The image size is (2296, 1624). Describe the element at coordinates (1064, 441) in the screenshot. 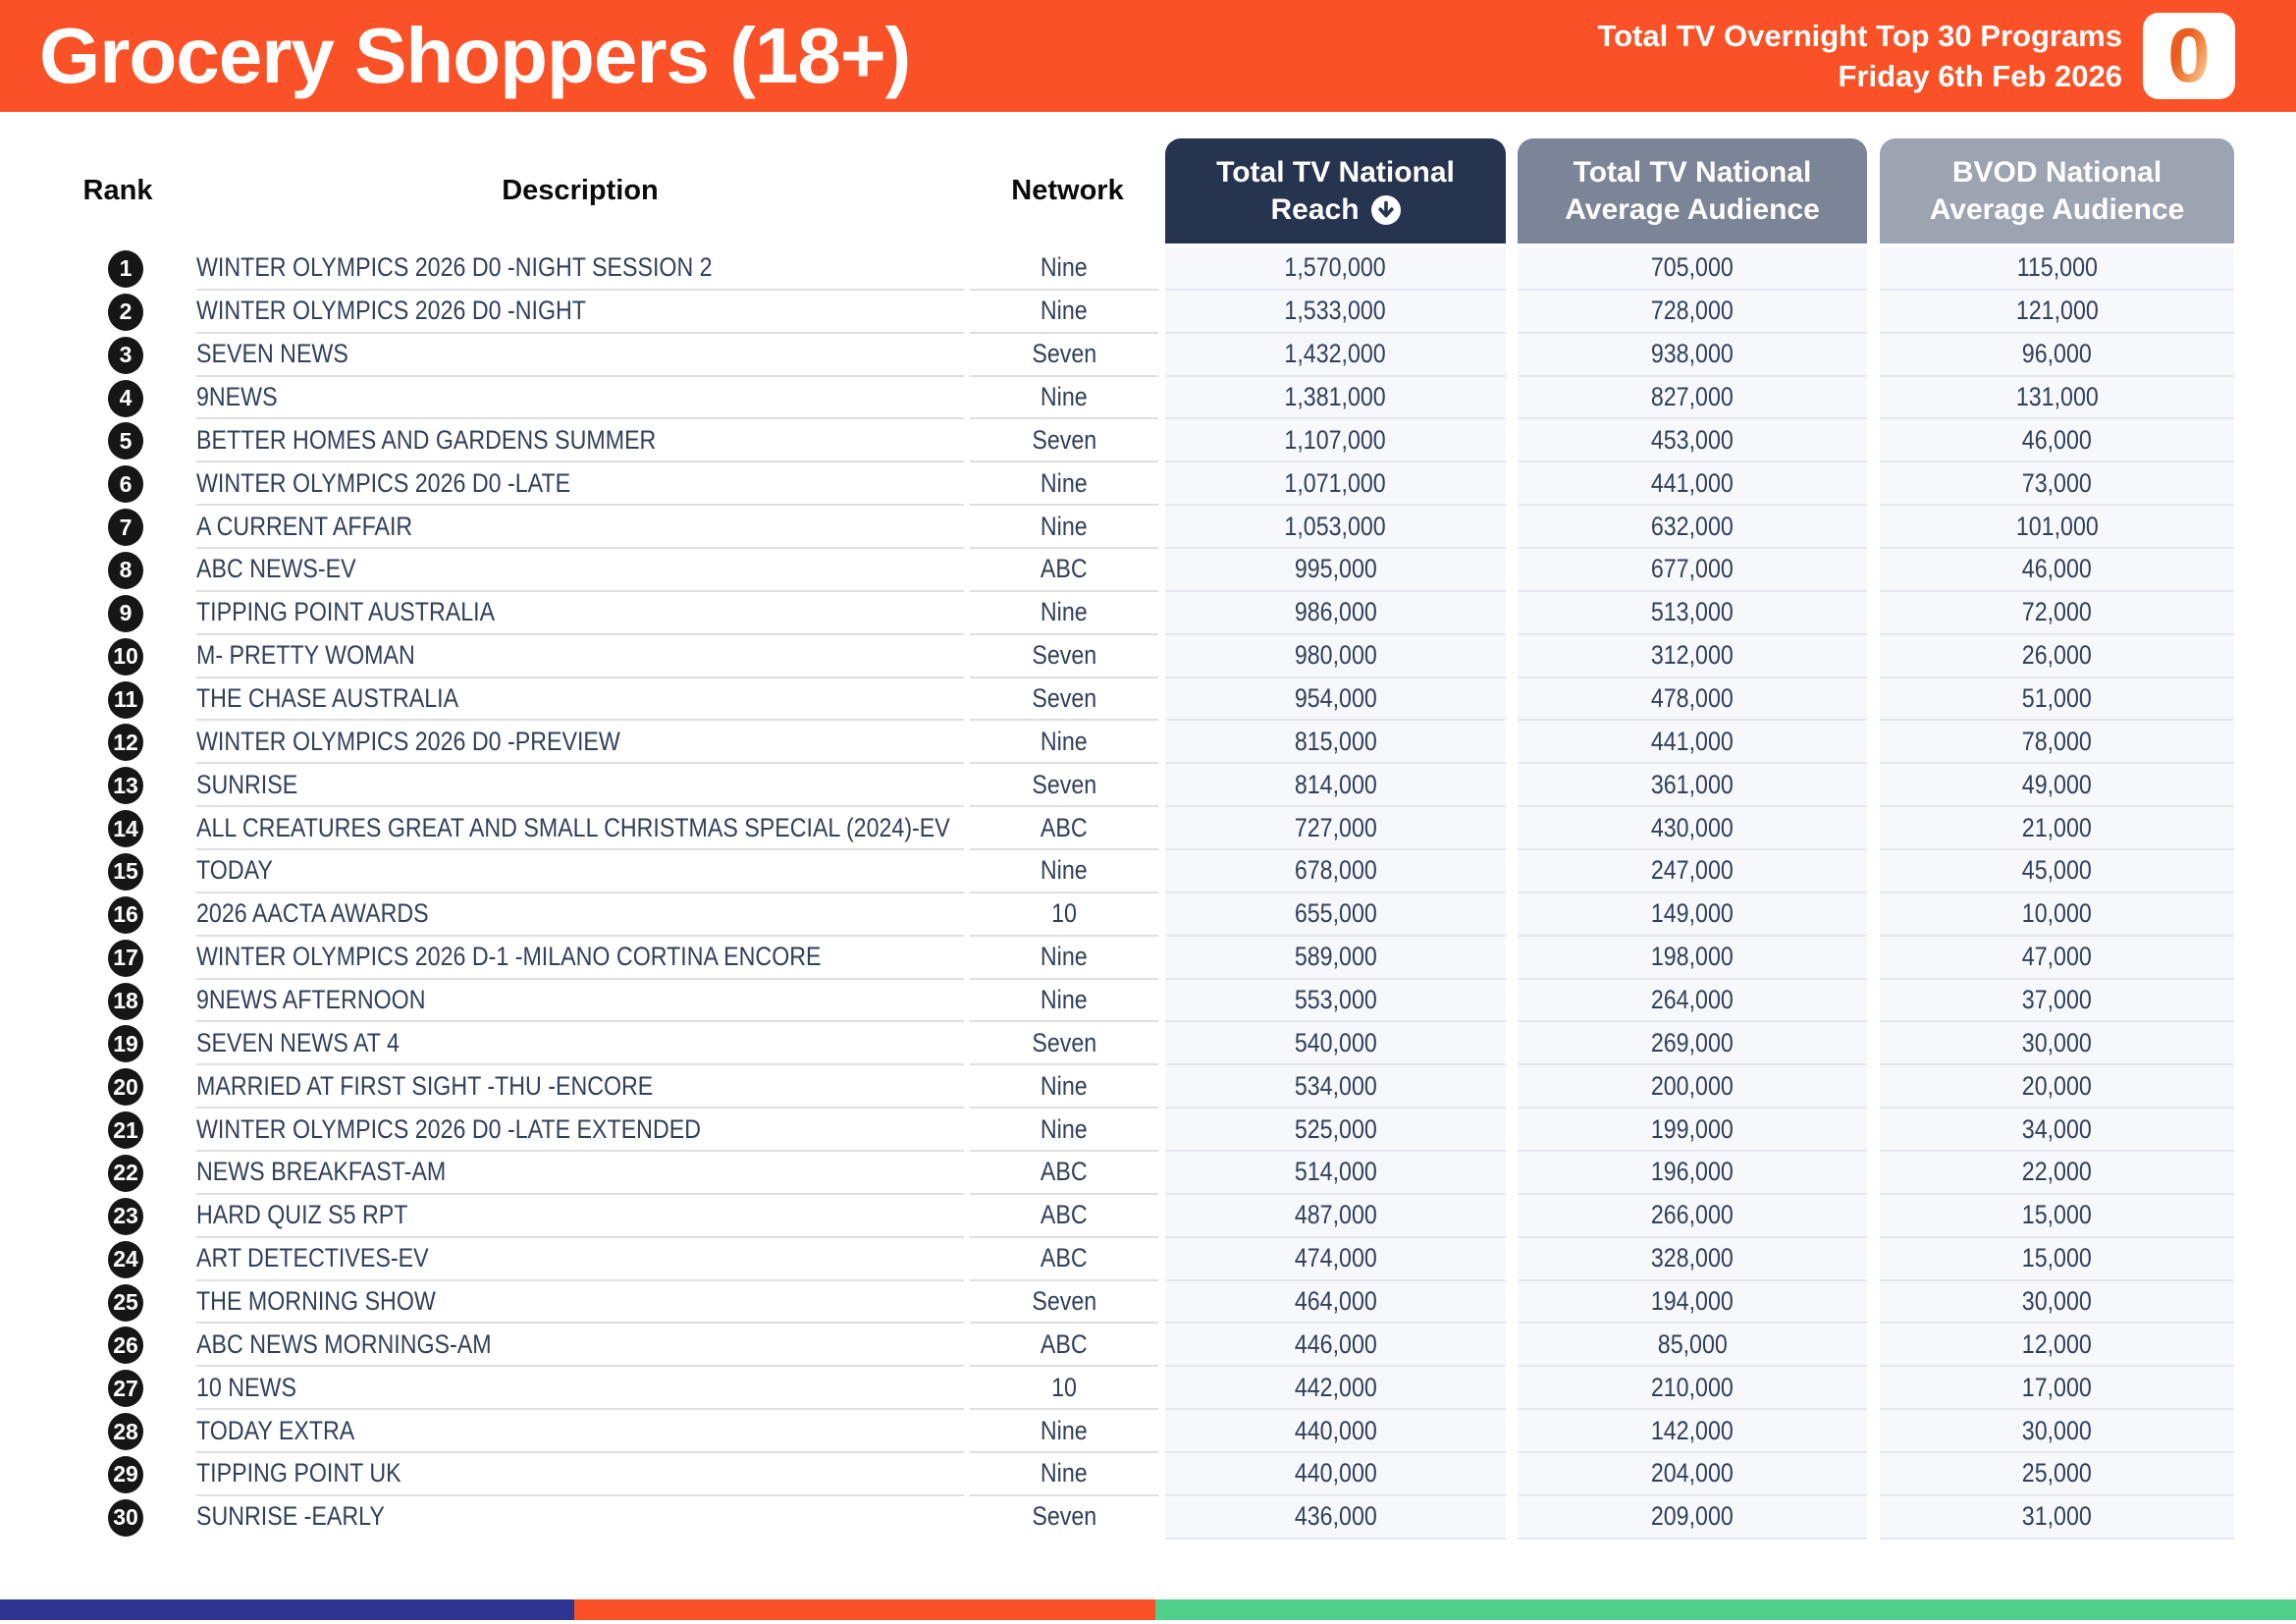

I see `network-cell: Seven` at that location.